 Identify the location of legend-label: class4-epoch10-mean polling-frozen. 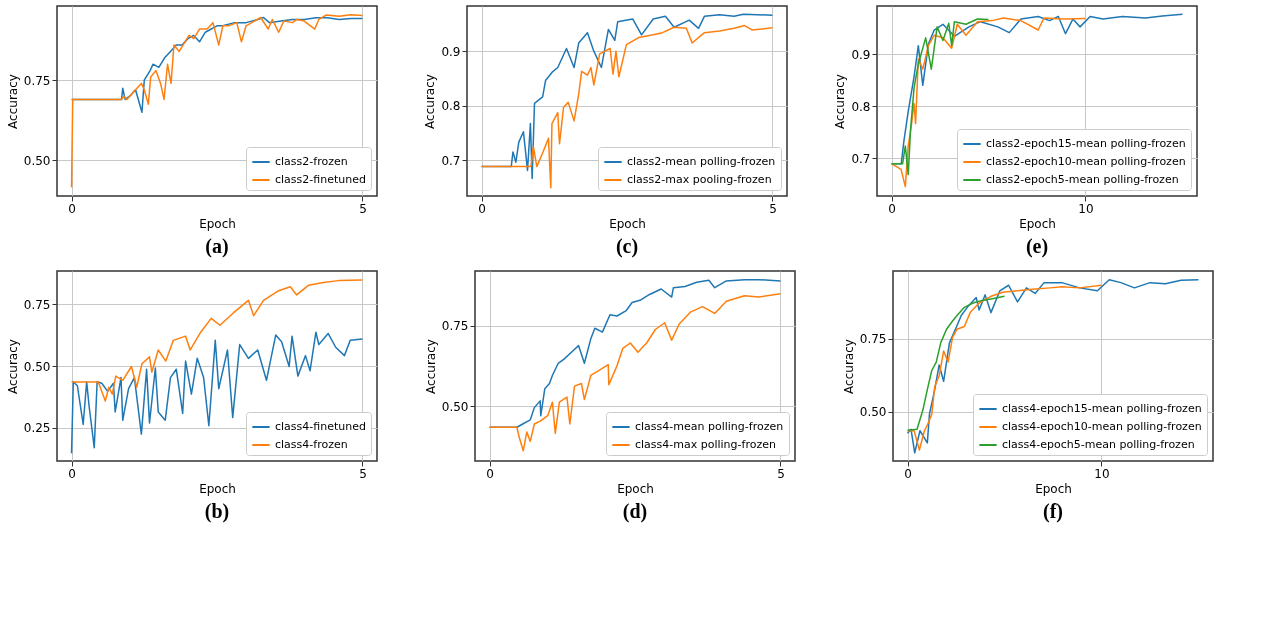
(1102, 426).